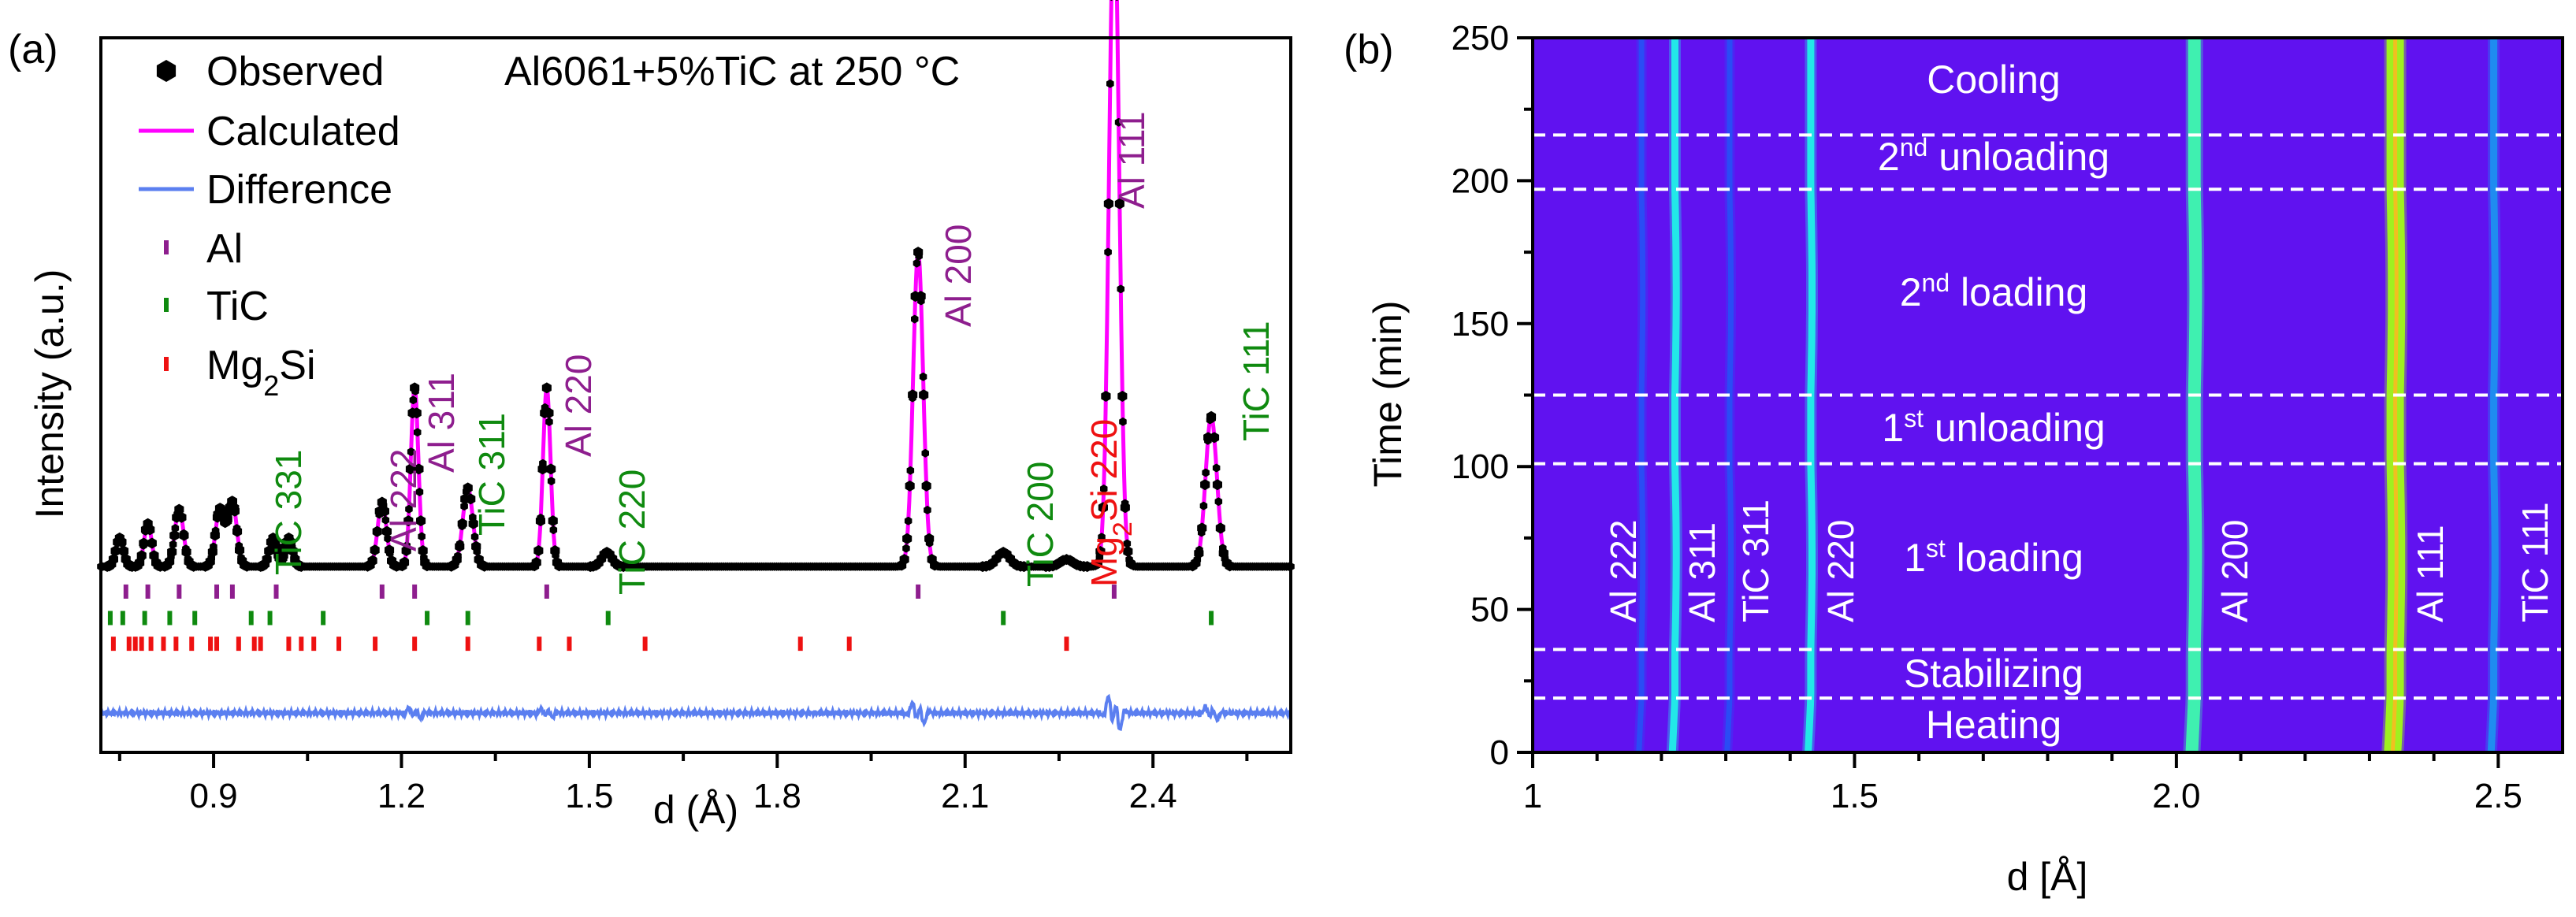  Describe the element at coordinates (1111, 503) in the screenshot. I see `peak-label-mg2si220: Mg2Si 220` at that location.